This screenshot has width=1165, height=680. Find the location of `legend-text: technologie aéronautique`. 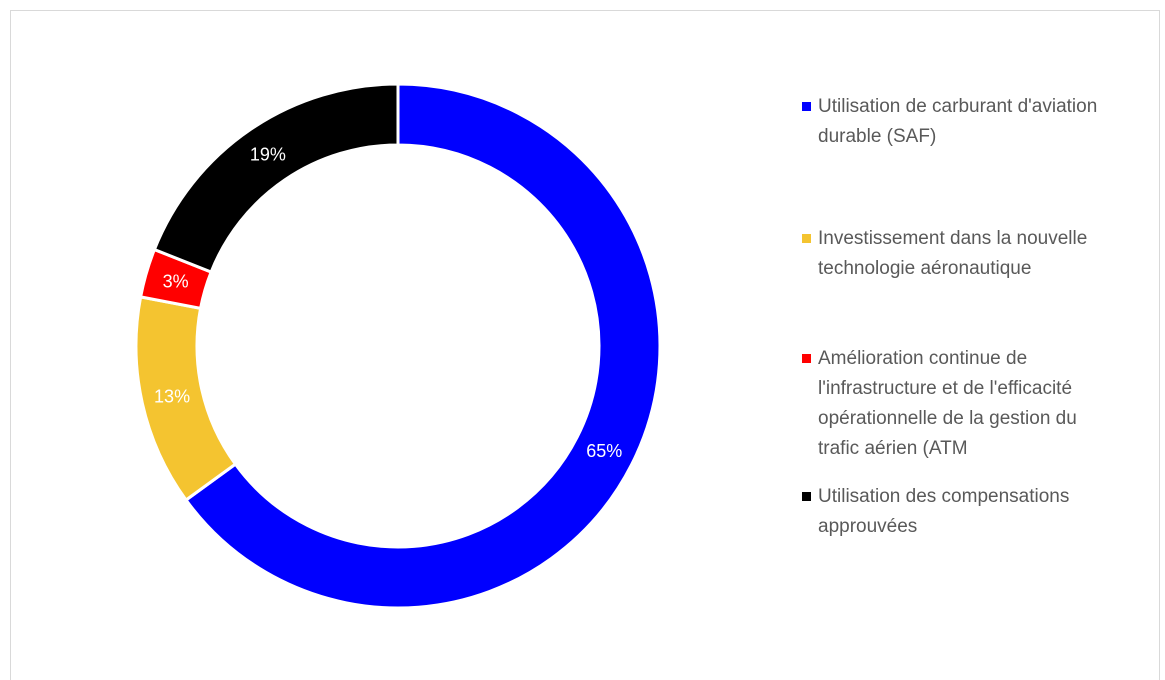

legend-text: technologie aéronautique is located at coordinates (925, 268).